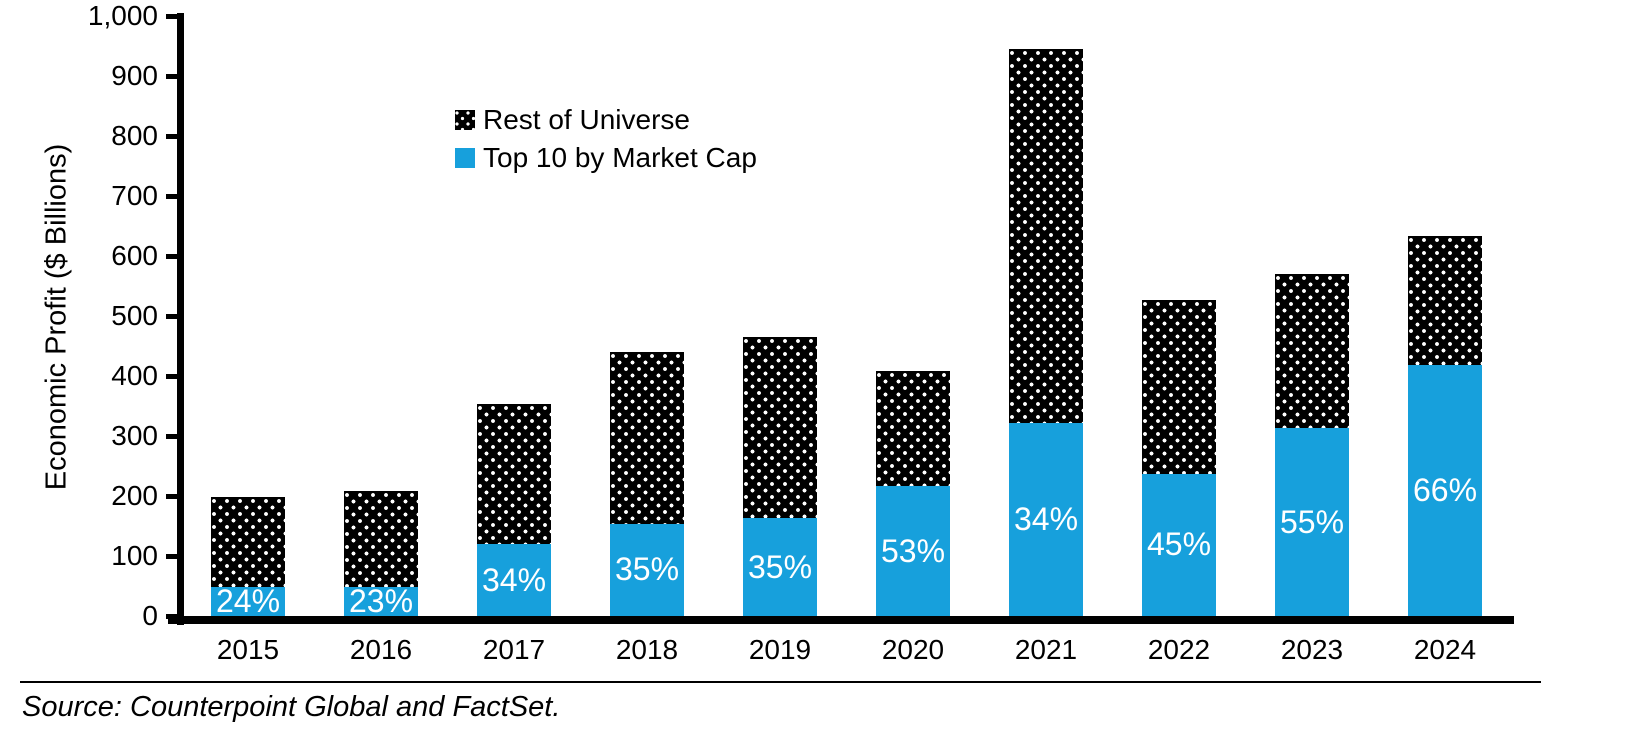  What do you see at coordinates (780, 649) in the screenshot?
I see `x-tick-label-2019: 2019` at bounding box center [780, 649].